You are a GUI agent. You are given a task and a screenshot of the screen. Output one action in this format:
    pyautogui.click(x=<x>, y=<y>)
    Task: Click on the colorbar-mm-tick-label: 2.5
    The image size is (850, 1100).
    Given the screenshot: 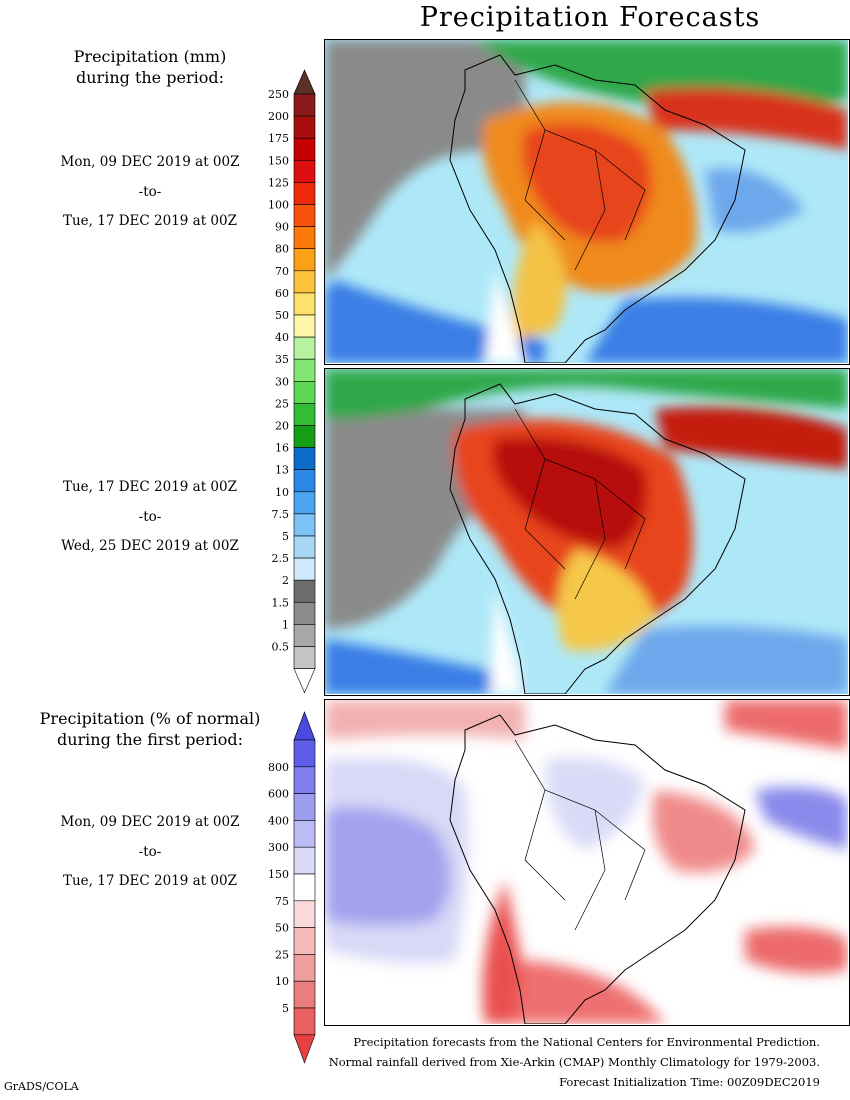 What is the action you would take?
    pyautogui.click(x=281, y=558)
    